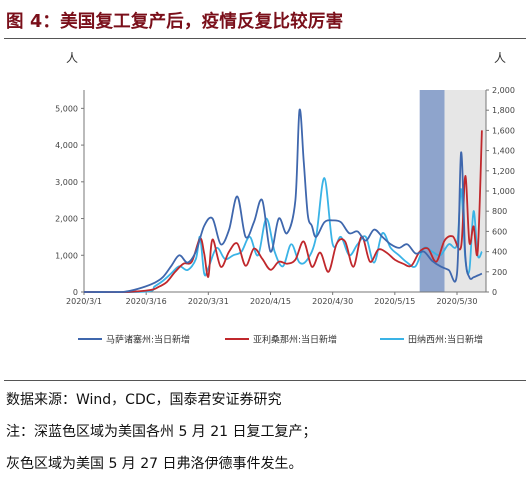 The height and width of the screenshot is (480, 532). Describe the element at coordinates (84, 301) in the screenshot. I see `x-tick-label: 2020/3/1` at that location.